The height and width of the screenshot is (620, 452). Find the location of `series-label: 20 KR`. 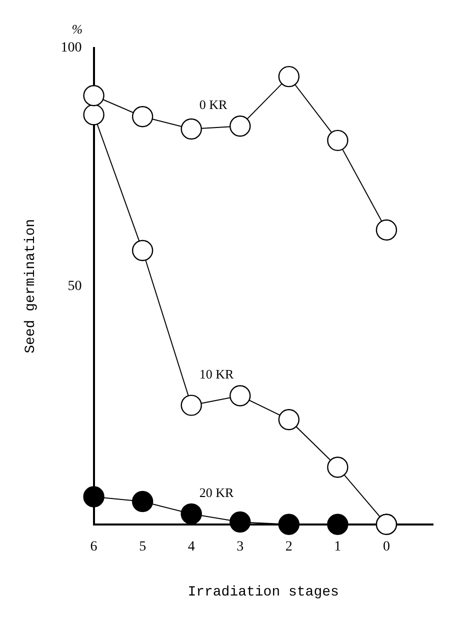

series-label: 20 KR is located at coordinates (216, 492).